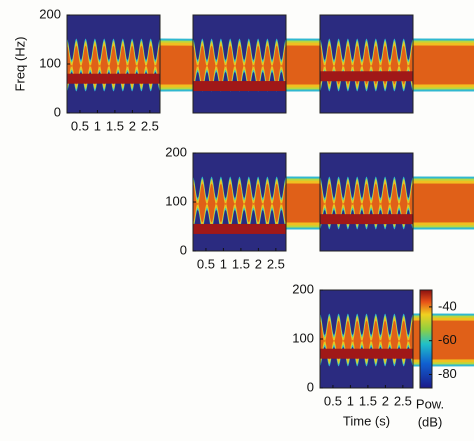  I want to click on y-axis-label: Freq (Hz), so click(19, 64).